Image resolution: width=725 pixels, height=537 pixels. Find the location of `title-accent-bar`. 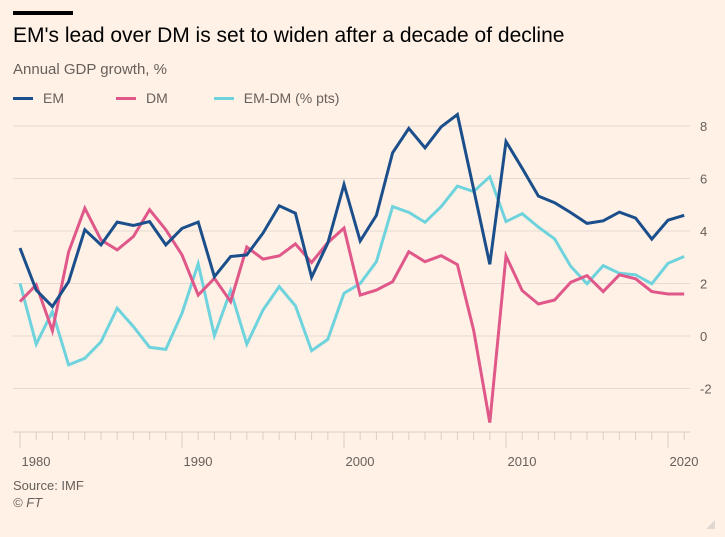

title-accent-bar is located at coordinates (43, 13).